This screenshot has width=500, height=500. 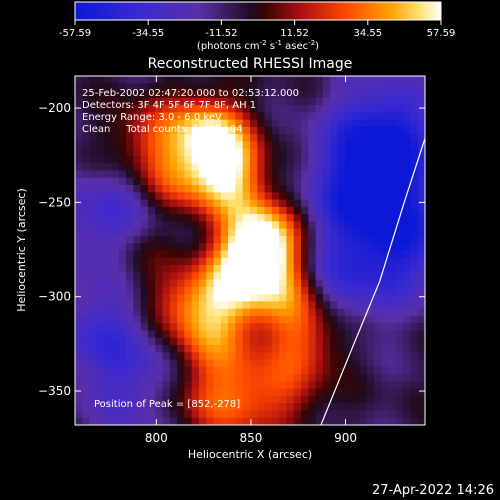 What do you see at coordinates (169, 105) in the screenshot?
I see `detectors-text: Detectors: 3F 4F 5F 6F 7F 8F, AH 1` at bounding box center [169, 105].